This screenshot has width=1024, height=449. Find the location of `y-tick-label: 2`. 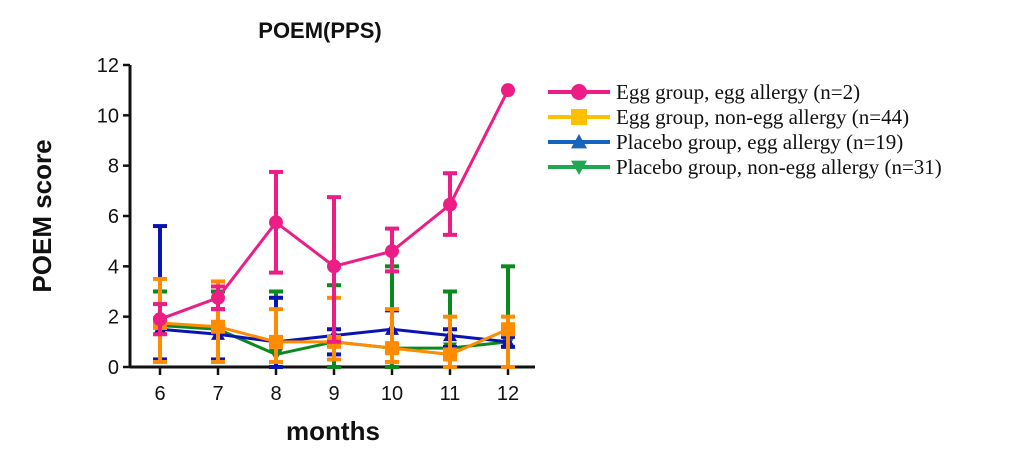

y-tick-label: 2 is located at coordinates (113, 318).